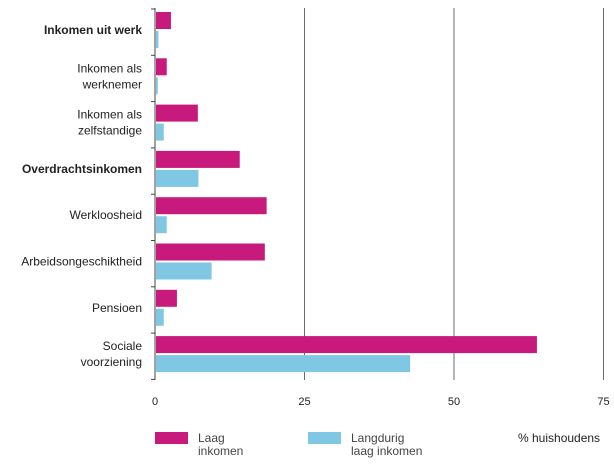 The height and width of the screenshot is (464, 614). What do you see at coordinates (93, 30) in the screenshot?
I see `category-label-0: Inkomen uit werk` at bounding box center [93, 30].